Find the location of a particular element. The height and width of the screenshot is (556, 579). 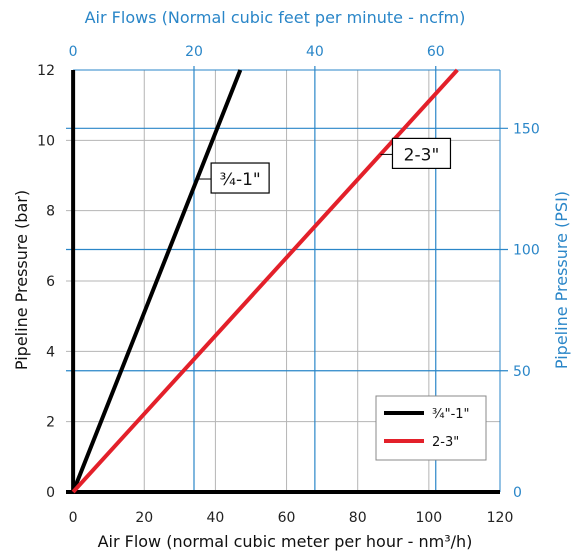

y-tick-label: 4 is located at coordinates (50, 352).